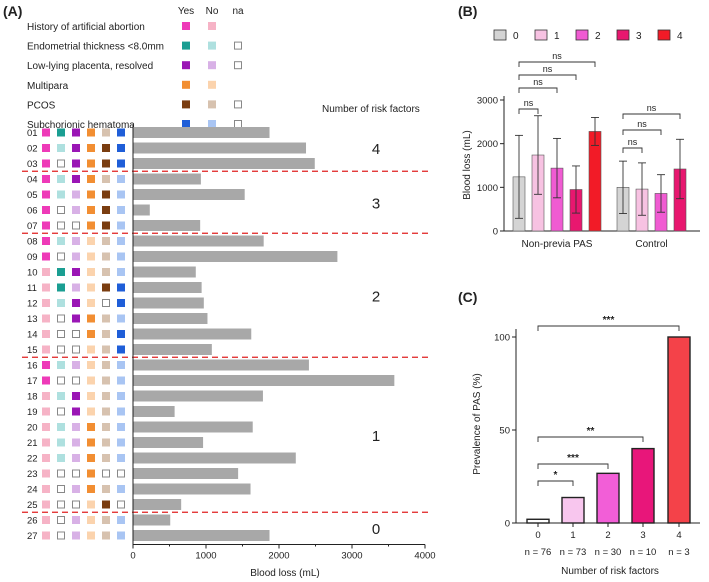 This screenshot has height=582, width=709. Describe the element at coordinates (32, 397) in the screenshot. I see `case-id-label: 18` at that location.